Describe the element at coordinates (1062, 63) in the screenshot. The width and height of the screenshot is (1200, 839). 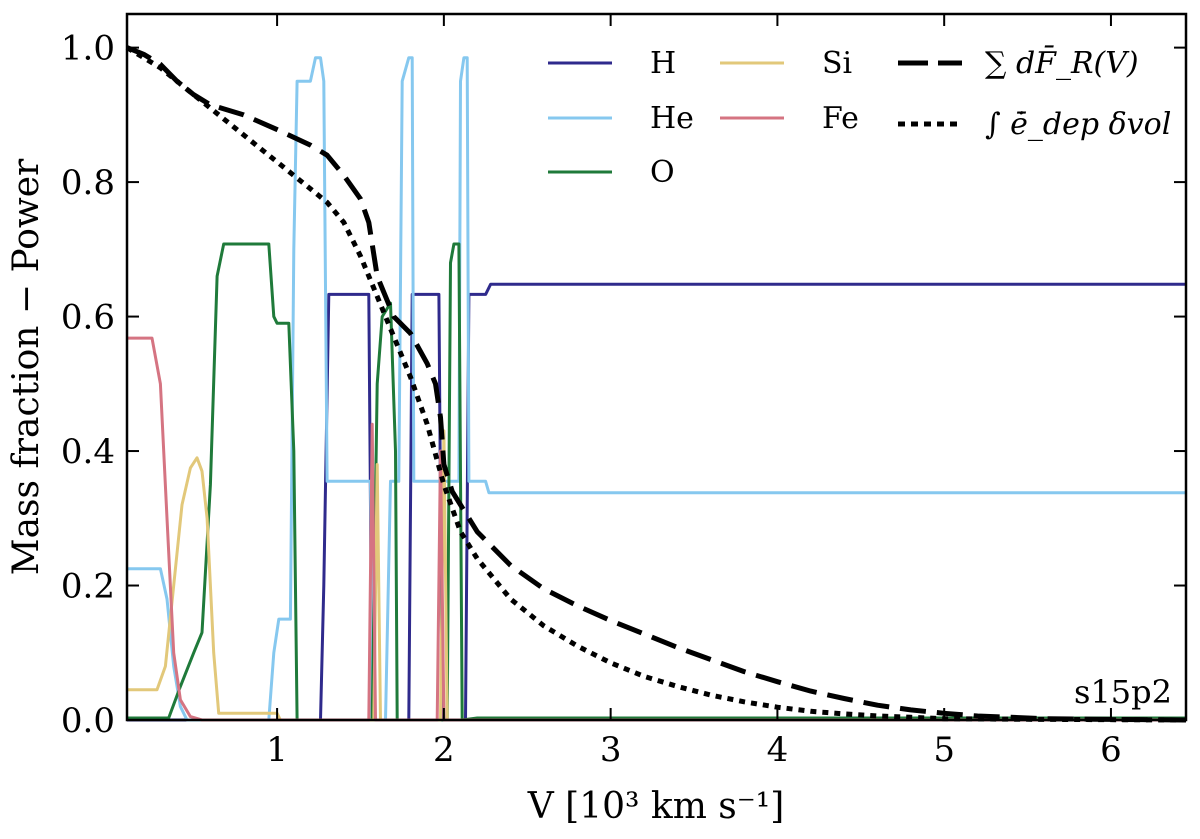
I see `legend-label-flux-sum: ∑ dF̄_R(V)` at that location.